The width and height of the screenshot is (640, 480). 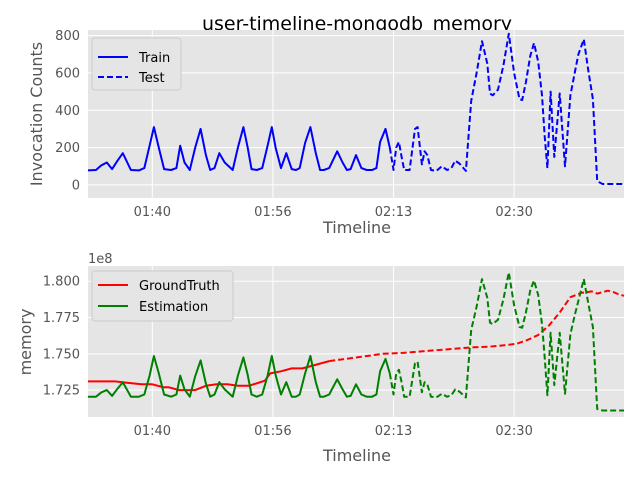 I want to click on top-y-tick-label: 600, so click(x=67, y=73).